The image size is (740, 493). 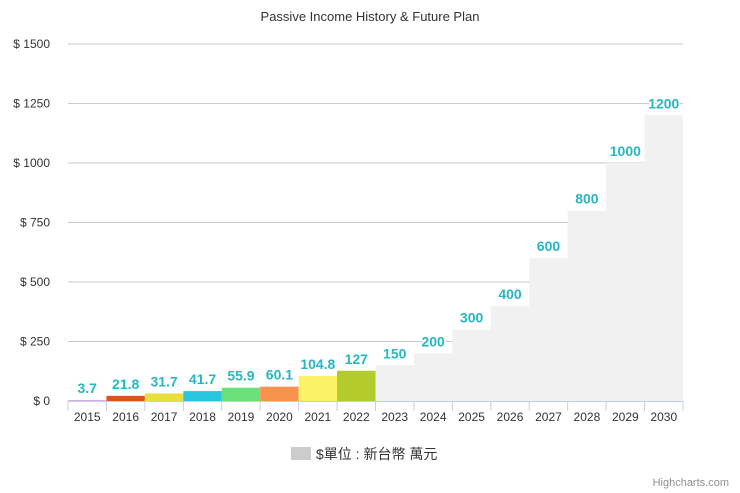 I want to click on x-tick-label: 2017, so click(x=164, y=417).